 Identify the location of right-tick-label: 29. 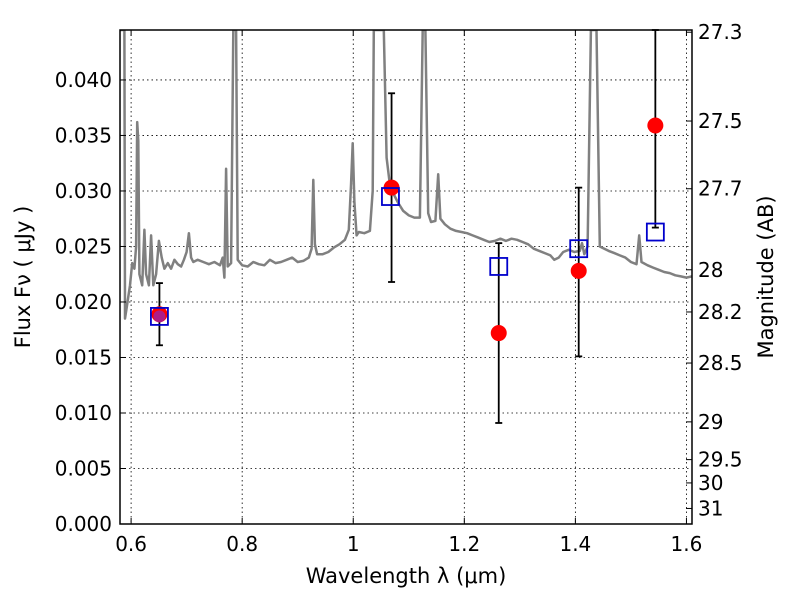
(710, 422).